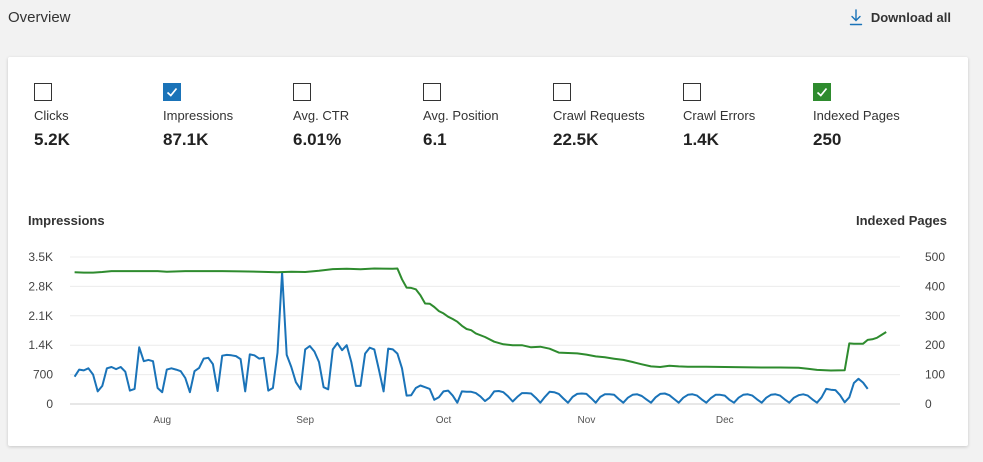 The image size is (983, 462). I want to click on crawl-errors-checkbox, so click(692, 92).